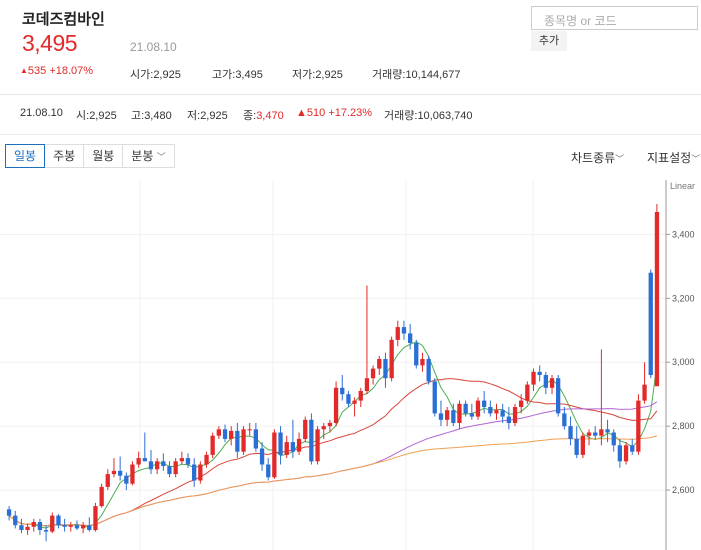 The width and height of the screenshot is (701, 550). I want to click on period-tabs: 일봉 주봉 월봉 분봉 ﹀, so click(90, 156).